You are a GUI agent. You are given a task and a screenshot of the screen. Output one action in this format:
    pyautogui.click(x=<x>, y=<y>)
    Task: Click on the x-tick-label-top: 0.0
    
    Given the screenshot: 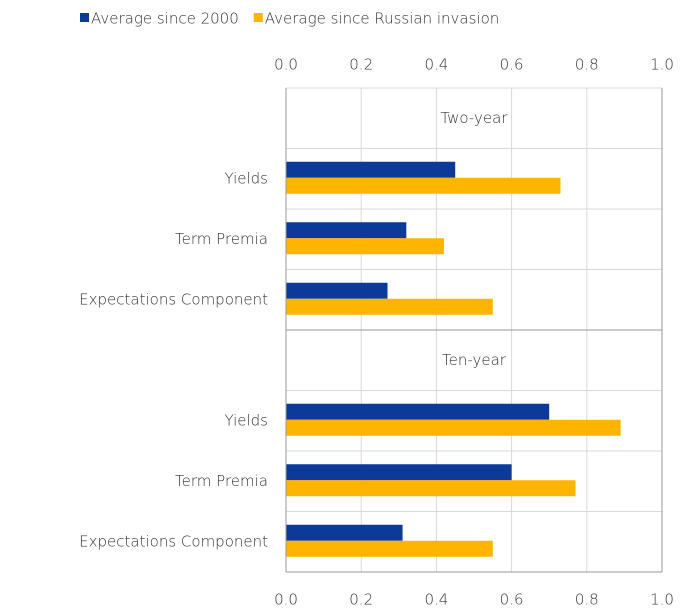 What is the action you would take?
    pyautogui.click(x=286, y=65)
    